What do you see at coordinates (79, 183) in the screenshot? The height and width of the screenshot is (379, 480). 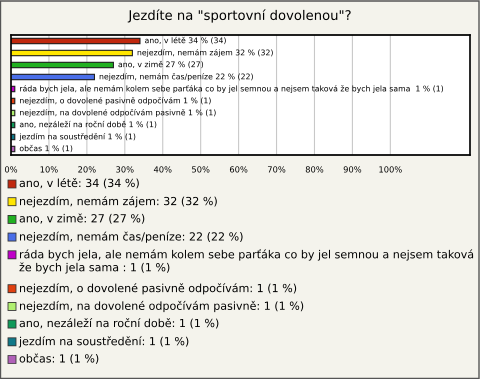 I see `text: ano, v létě: 34 (34 %)` at bounding box center [79, 183].